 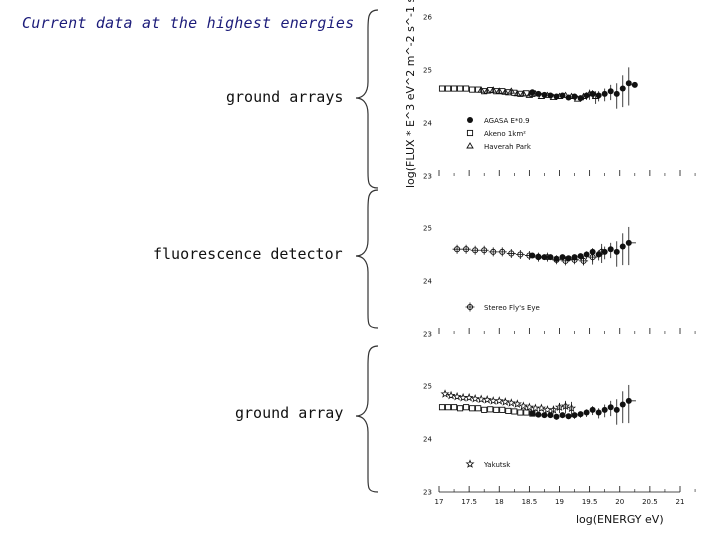 What do you see at coordinates (497, 465) in the screenshot?
I see `legend-label: Yakutsk` at bounding box center [497, 465].